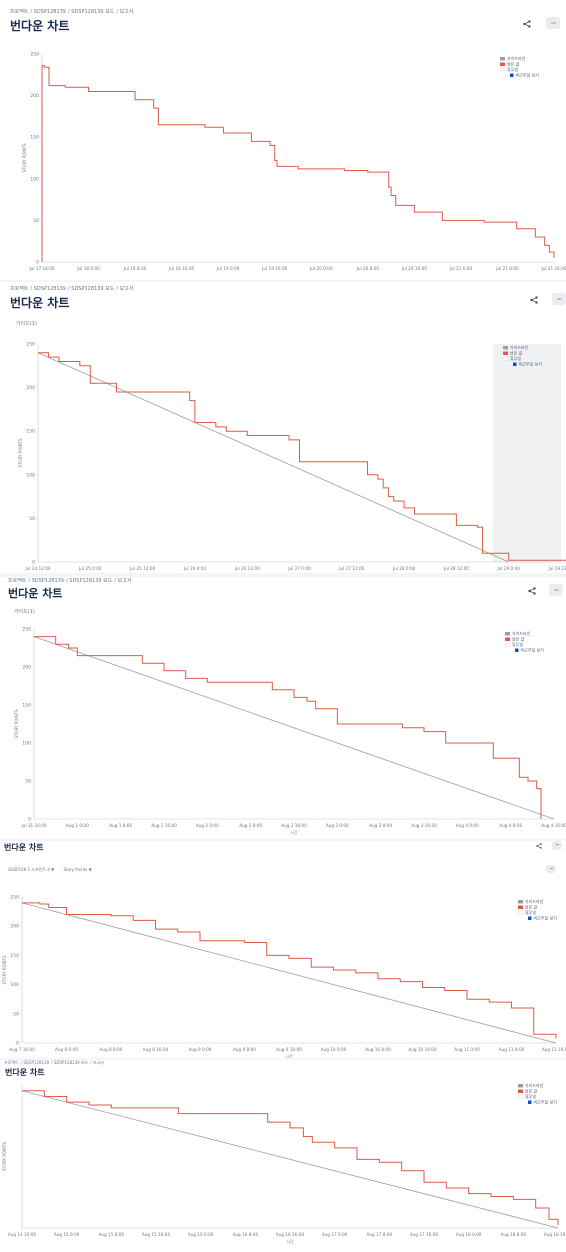  I want to click on x-tick-label: Aug 18 8:00, so click(514, 1234).